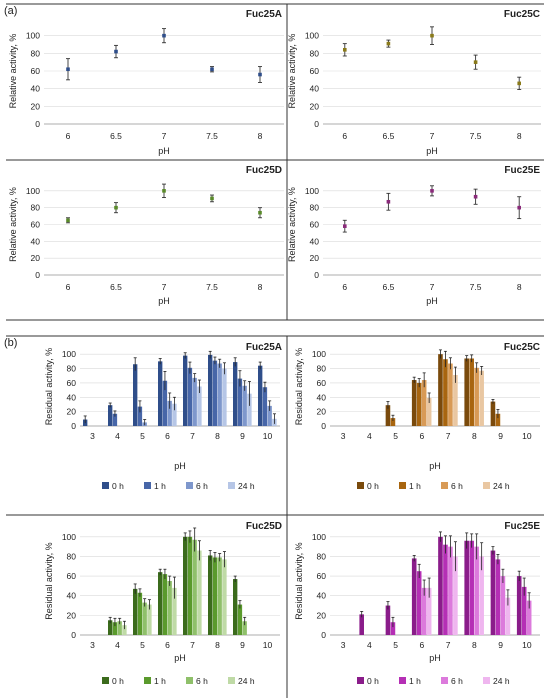 The image size is (550, 700). I want to click on panel-label-a: (a), so click(10, 11).